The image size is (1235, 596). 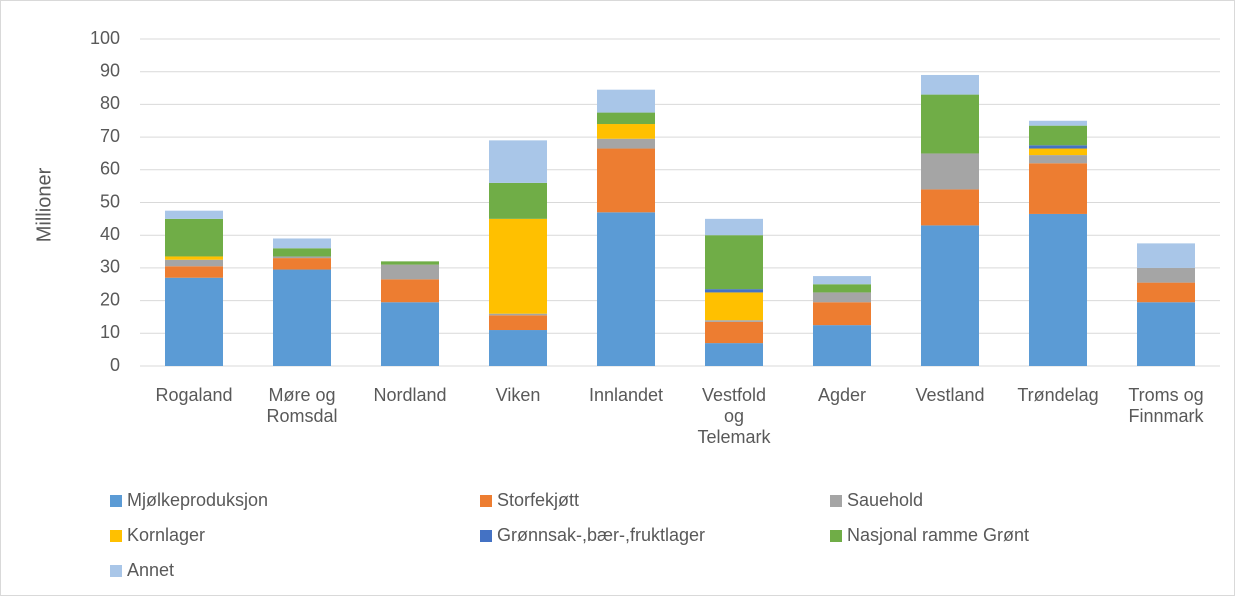 What do you see at coordinates (1057, 395) in the screenshot?
I see `x-tick-label: Trøndelag` at bounding box center [1057, 395].